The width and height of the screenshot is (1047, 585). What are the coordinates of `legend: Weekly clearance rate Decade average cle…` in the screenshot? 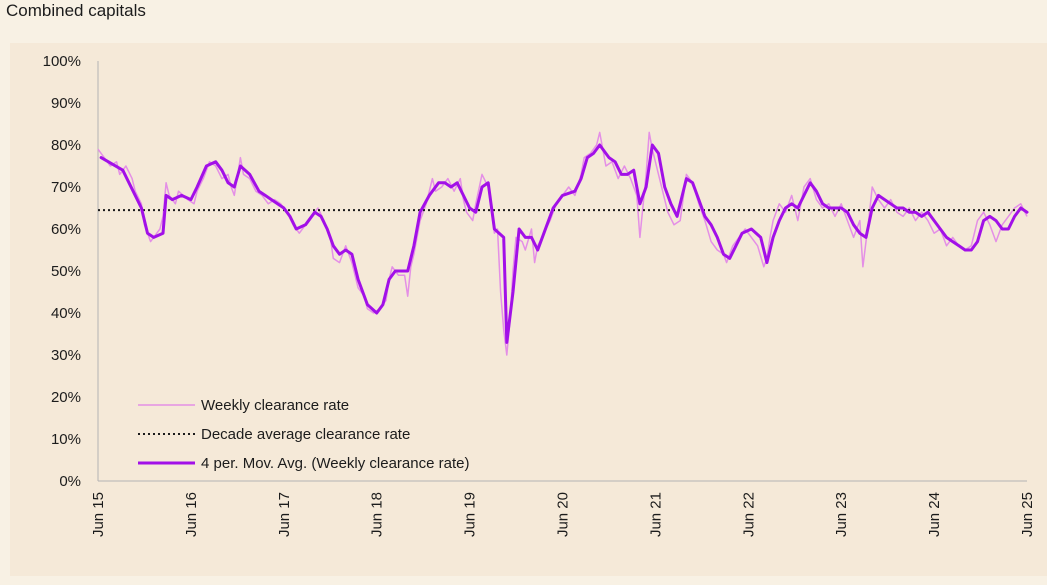 It's located at (303, 434).